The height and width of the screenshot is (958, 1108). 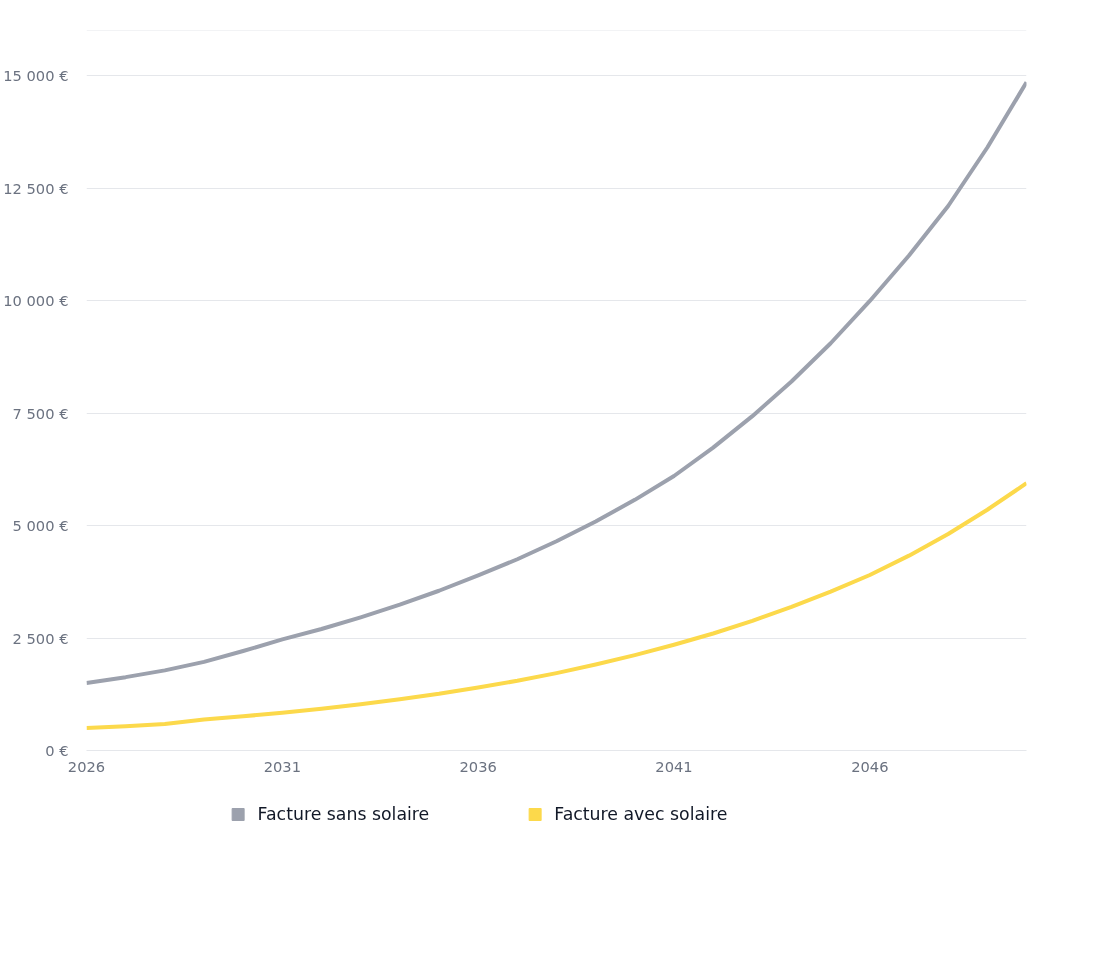 What do you see at coordinates (641, 814) in the screenshot?
I see `legend-label: Facture avec solaire` at bounding box center [641, 814].